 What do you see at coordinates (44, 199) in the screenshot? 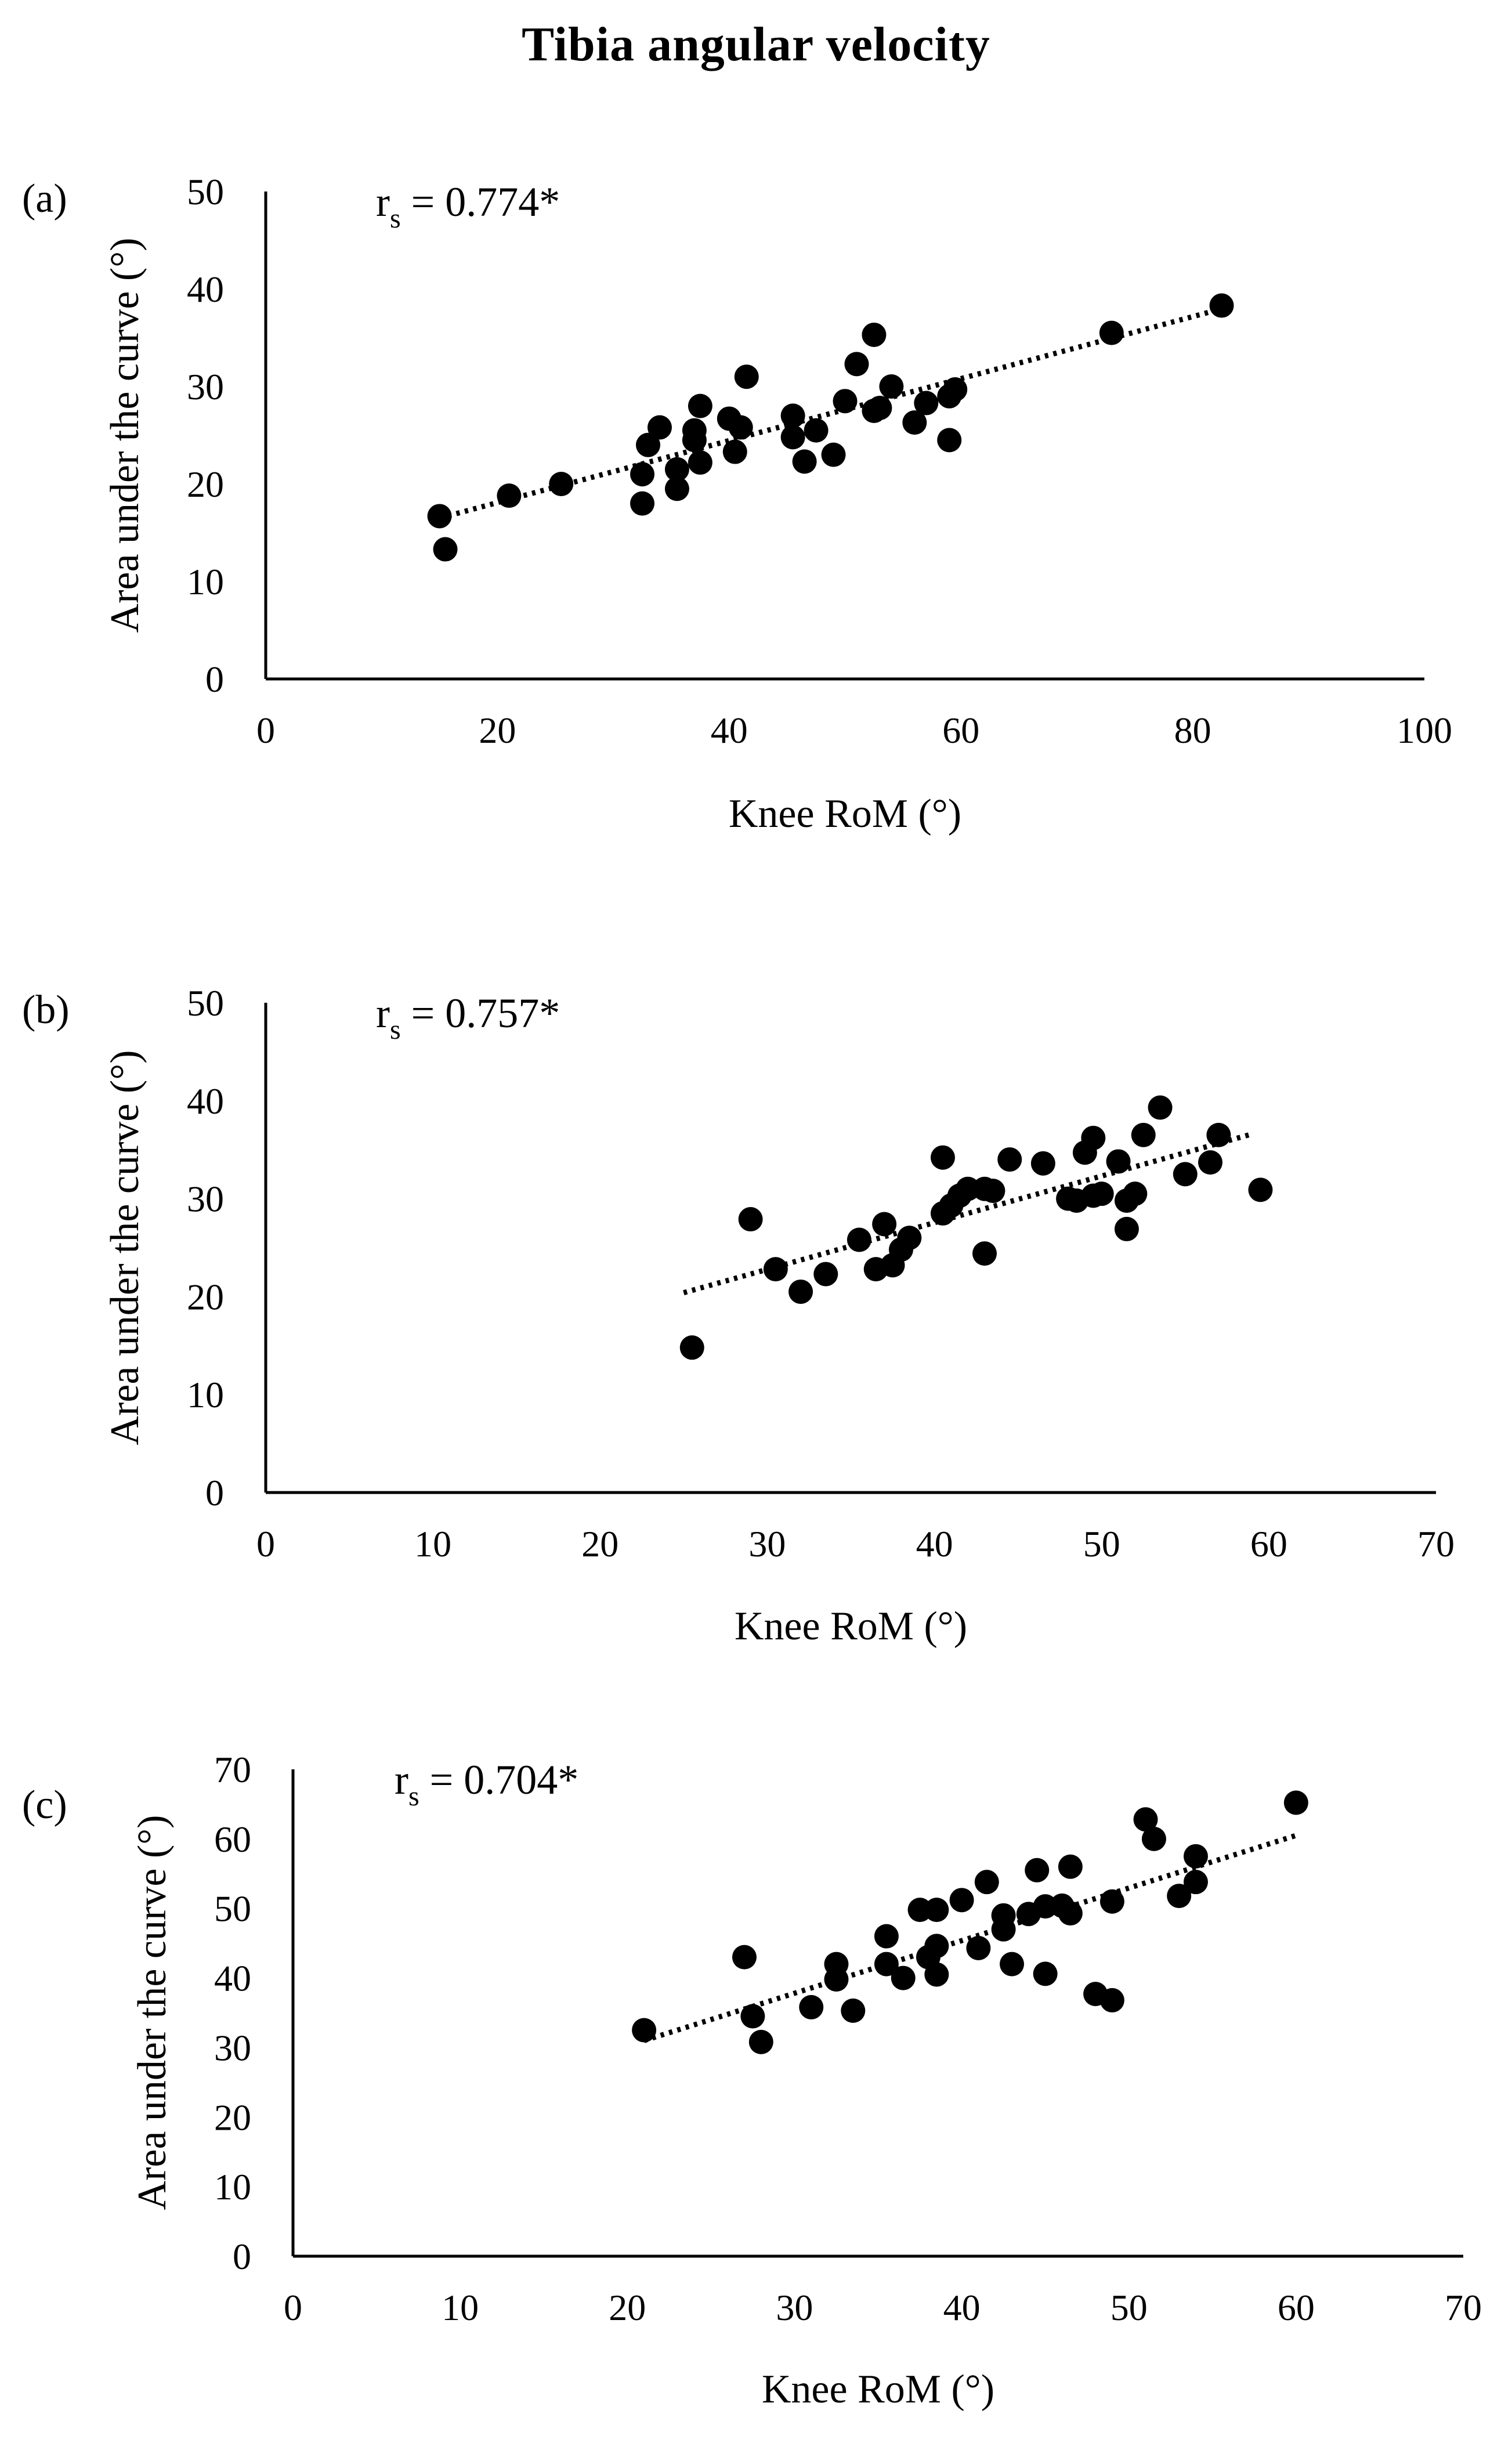
I see `panel-label: (a)` at bounding box center [44, 199].